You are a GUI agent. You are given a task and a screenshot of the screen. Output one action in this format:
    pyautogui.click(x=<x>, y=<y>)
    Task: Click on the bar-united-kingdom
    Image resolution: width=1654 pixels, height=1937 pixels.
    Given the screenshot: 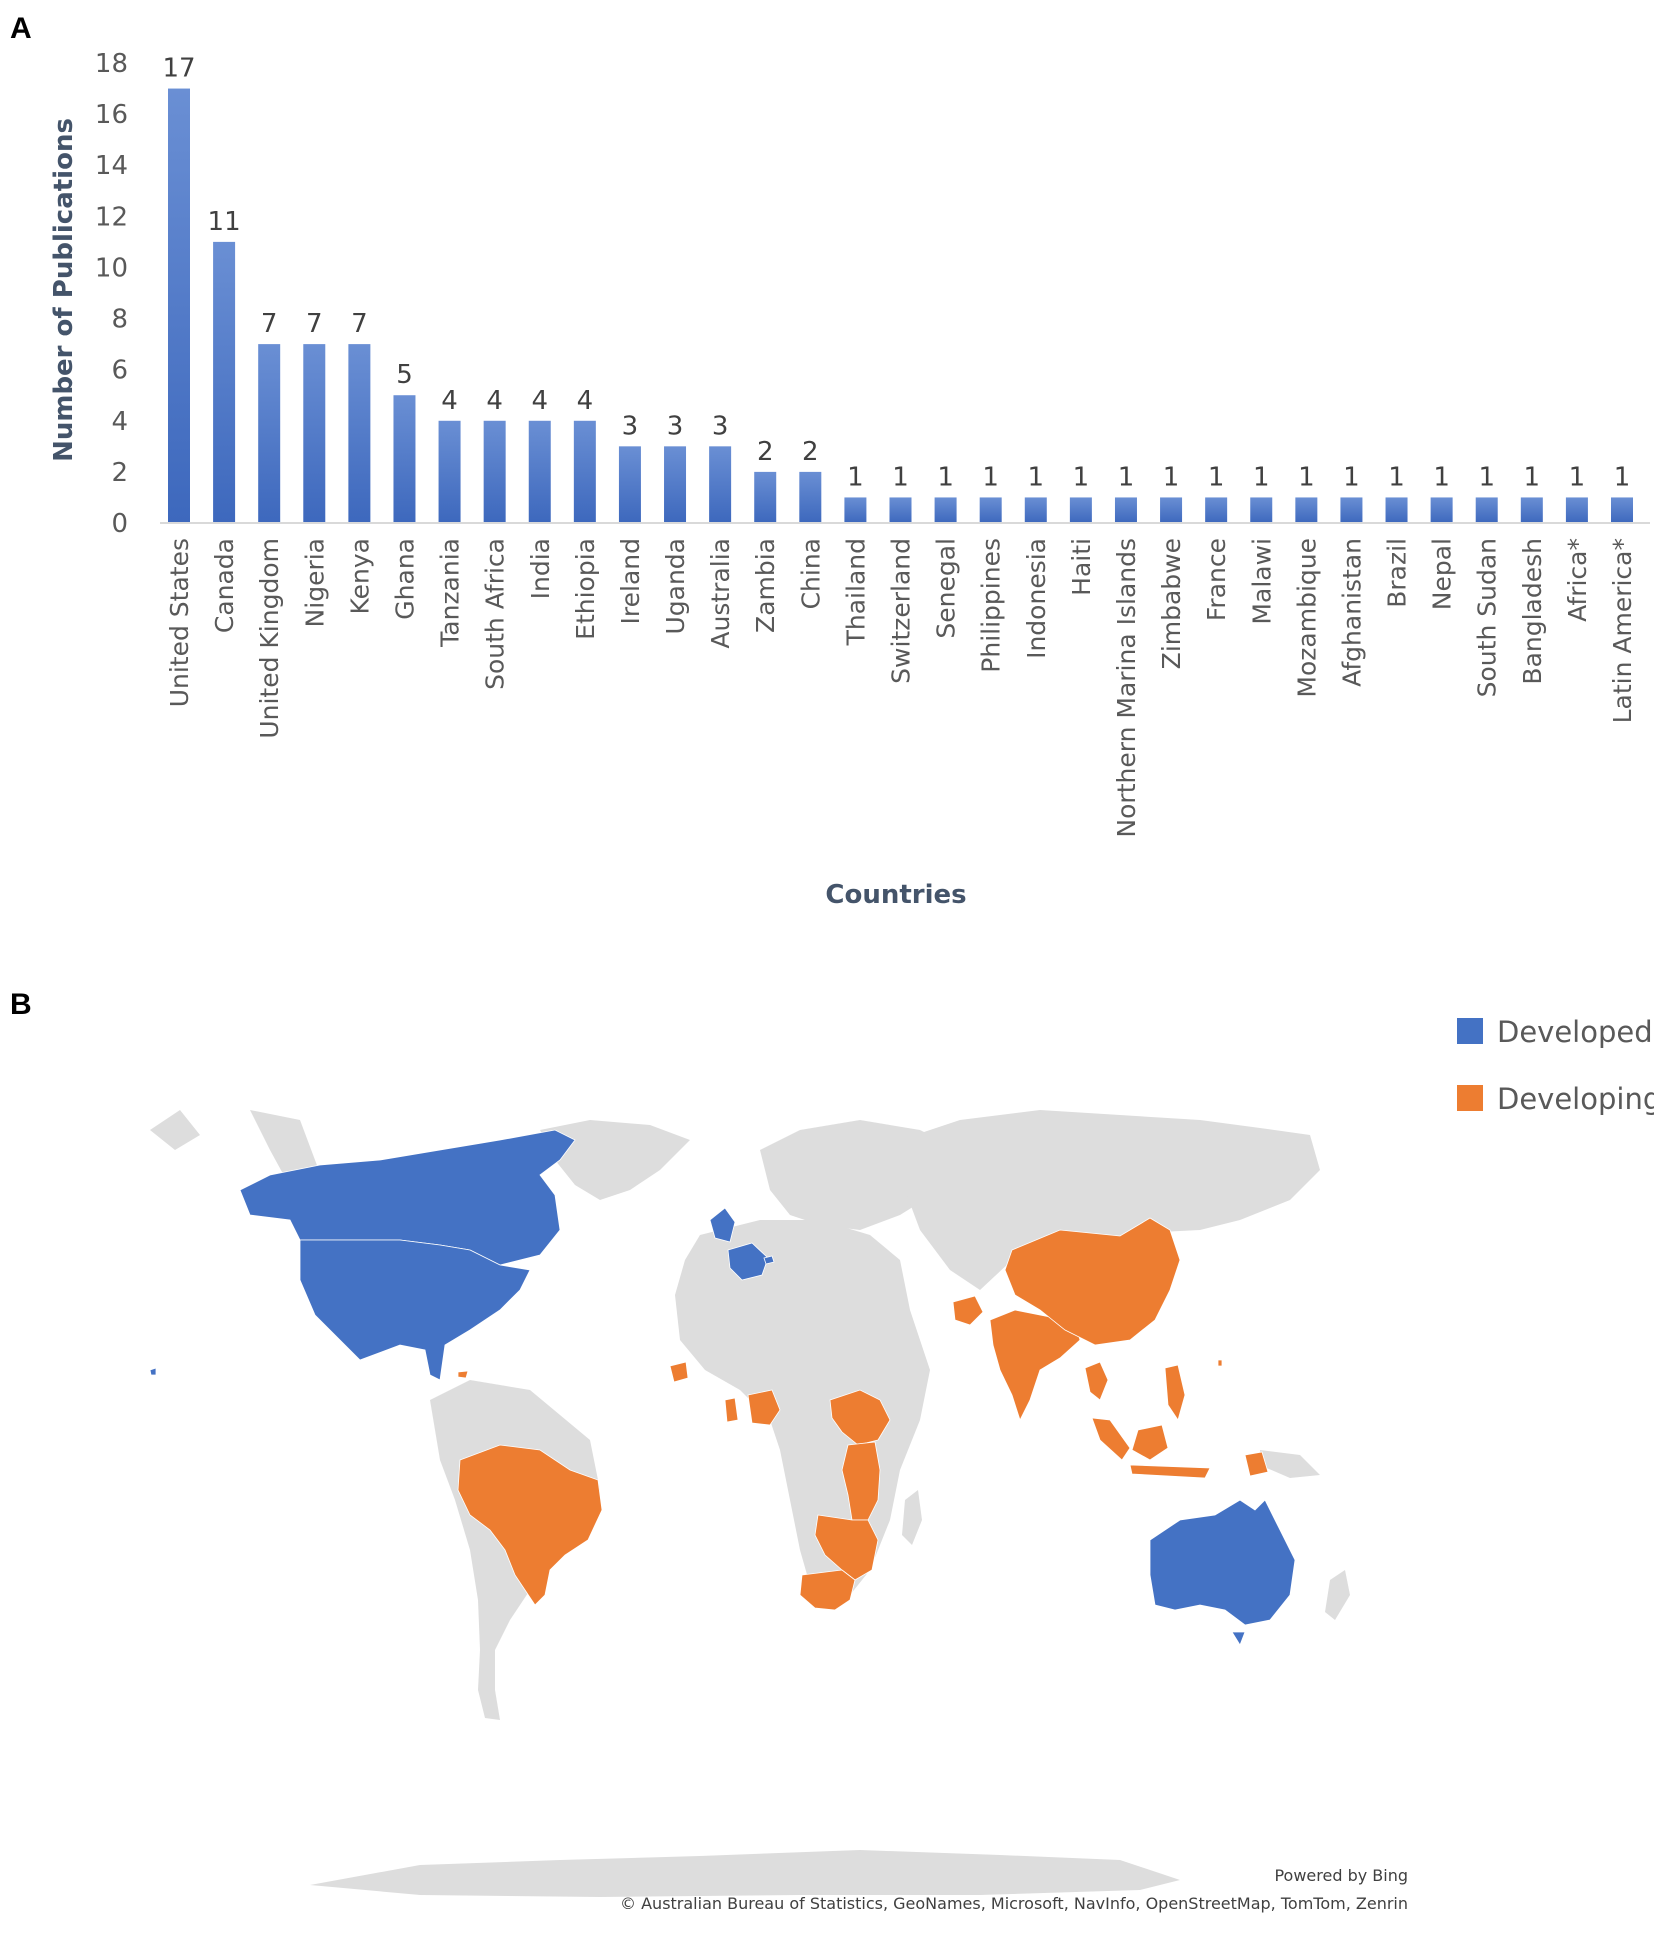 What is the action you would take?
    pyautogui.click(x=269, y=433)
    